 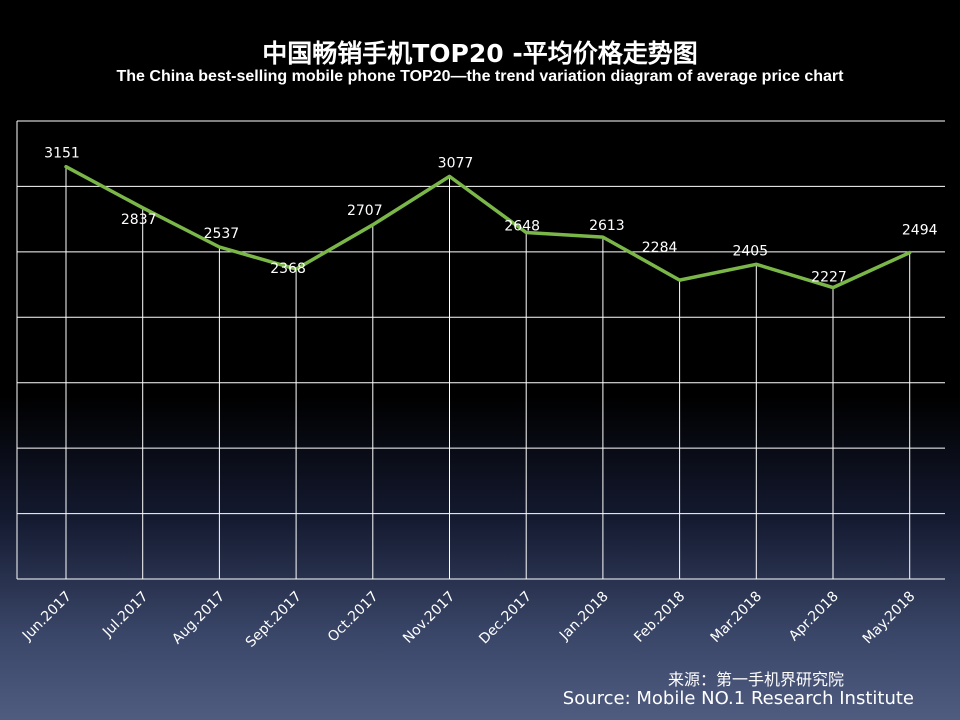 What do you see at coordinates (274, 620) in the screenshot?
I see `x-tick-label: Sept.2017` at bounding box center [274, 620].